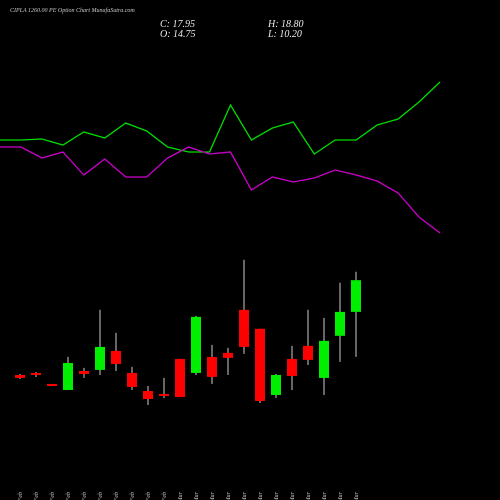 The image size is (500, 500). I want to click on x-tick-label: 24 Feb, so click(116, 496).